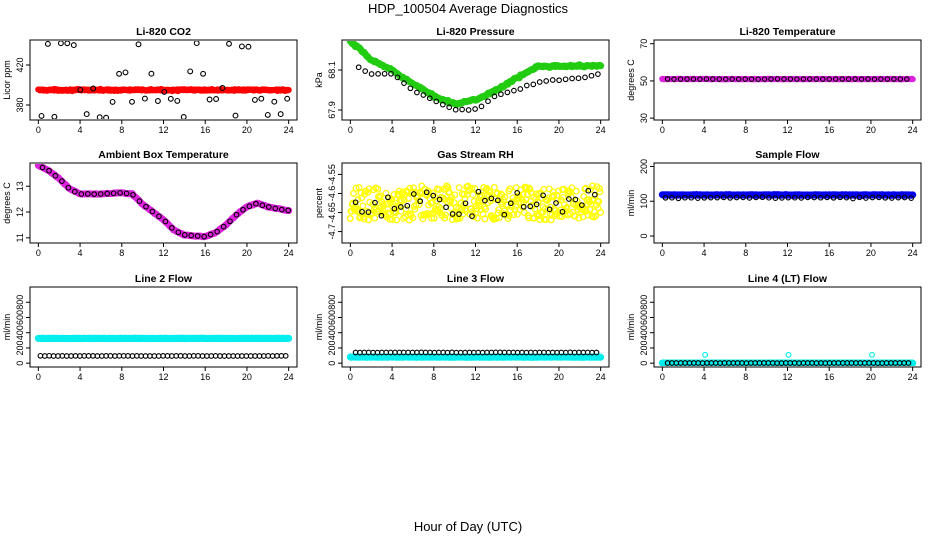  I want to click on y-axis-label: degrees C, so click(7, 203).